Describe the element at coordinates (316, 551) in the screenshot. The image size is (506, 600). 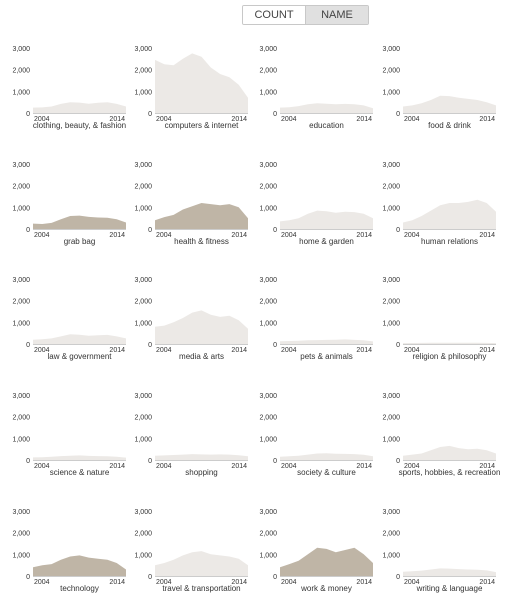
I see `small-chart: 0 1,000 2,000 3,000 2004 2014 work & money` at that location.